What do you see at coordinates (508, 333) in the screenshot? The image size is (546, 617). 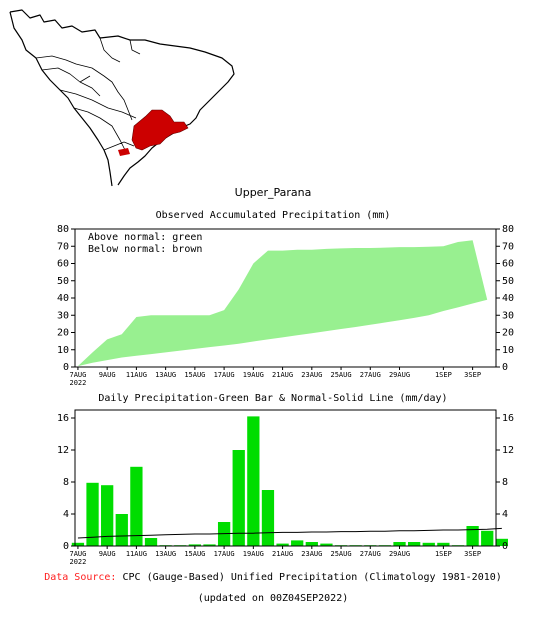 I see `chart1-ytick-label-right: 20` at bounding box center [508, 333].